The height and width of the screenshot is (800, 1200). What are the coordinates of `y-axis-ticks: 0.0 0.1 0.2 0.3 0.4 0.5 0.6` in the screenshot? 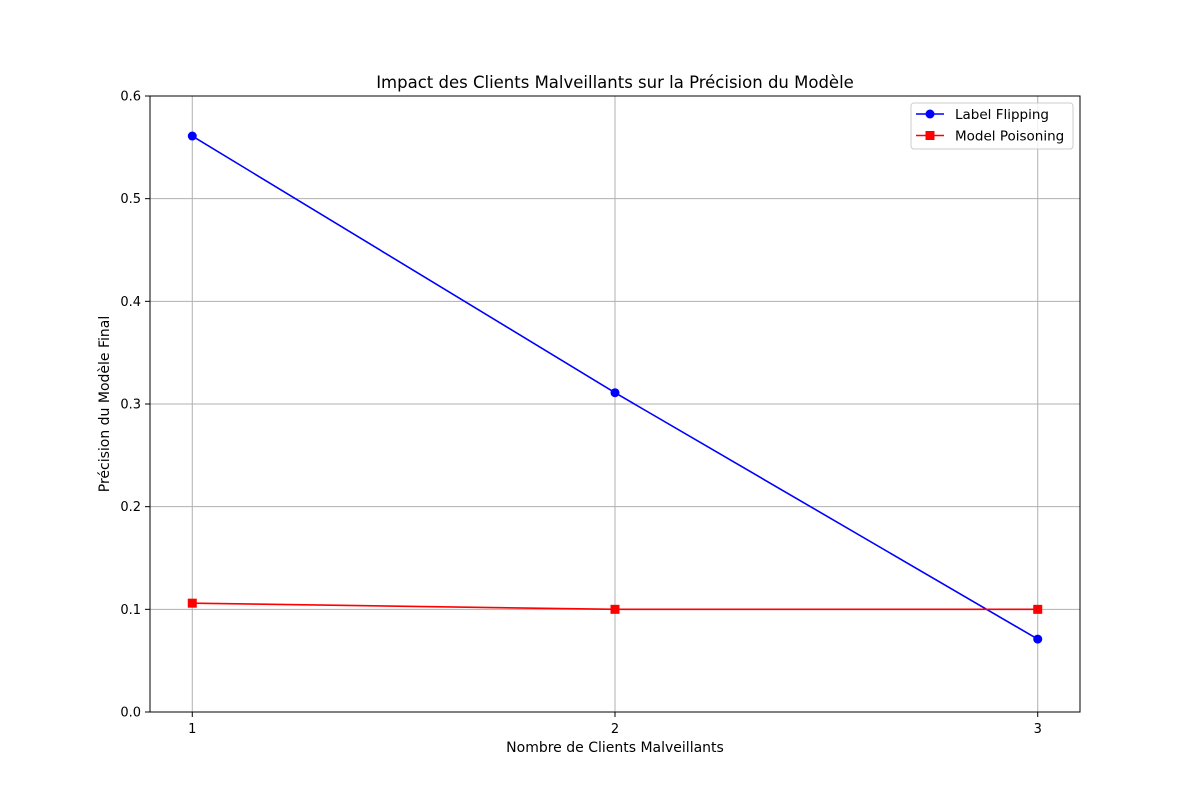 It's located at (135, 405).